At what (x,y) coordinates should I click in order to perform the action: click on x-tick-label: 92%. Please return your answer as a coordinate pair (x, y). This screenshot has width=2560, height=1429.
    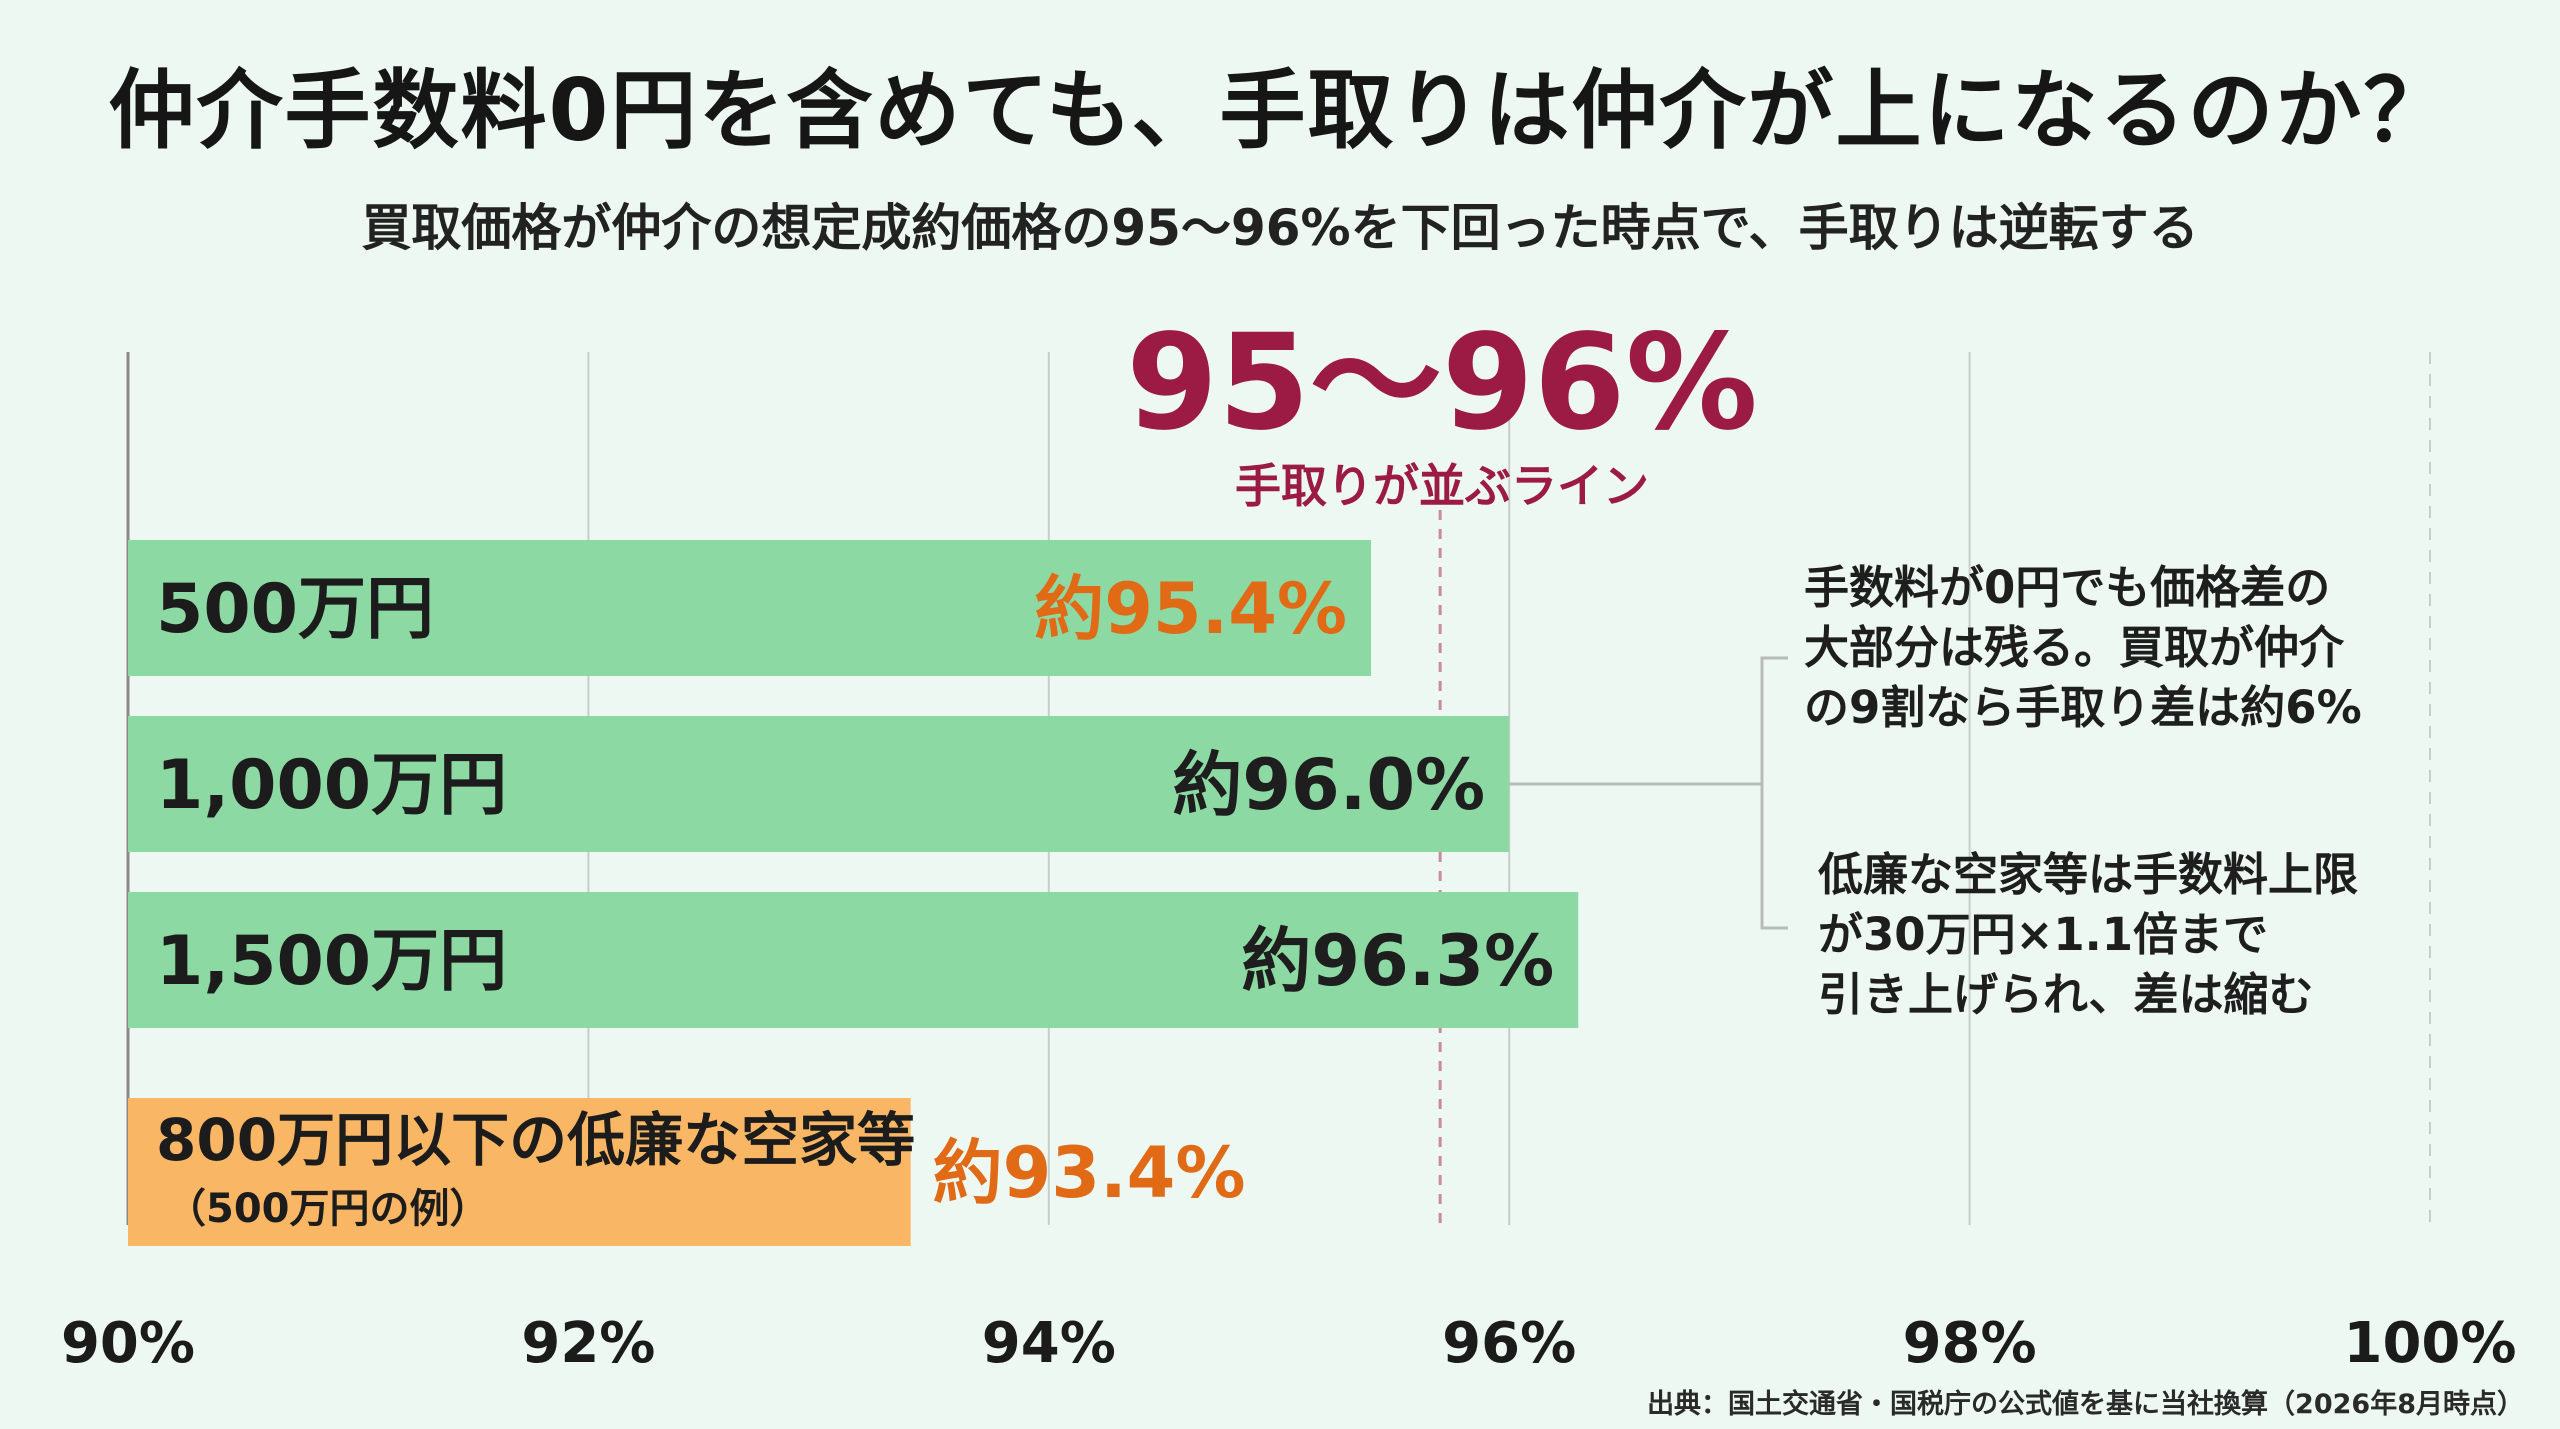
    Looking at the image, I should click on (588, 1343).